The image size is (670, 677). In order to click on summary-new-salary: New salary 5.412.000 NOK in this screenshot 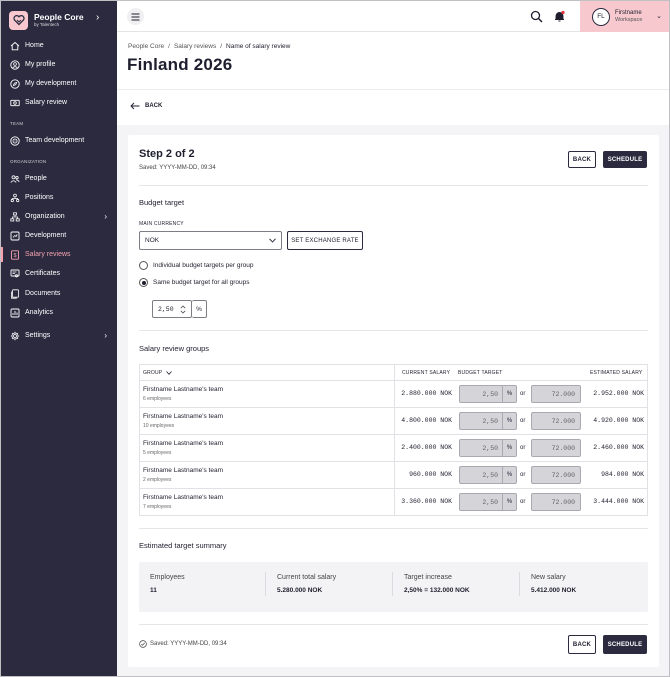, I will do `click(553, 584)`.